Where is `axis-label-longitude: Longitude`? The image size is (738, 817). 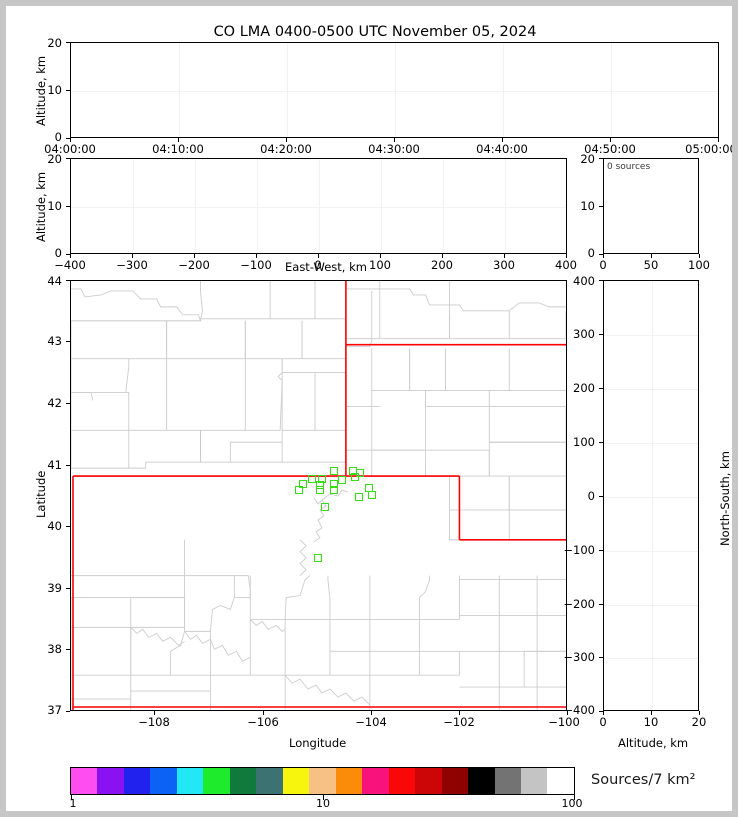
axis-label-longitude: Longitude is located at coordinates (318, 743).